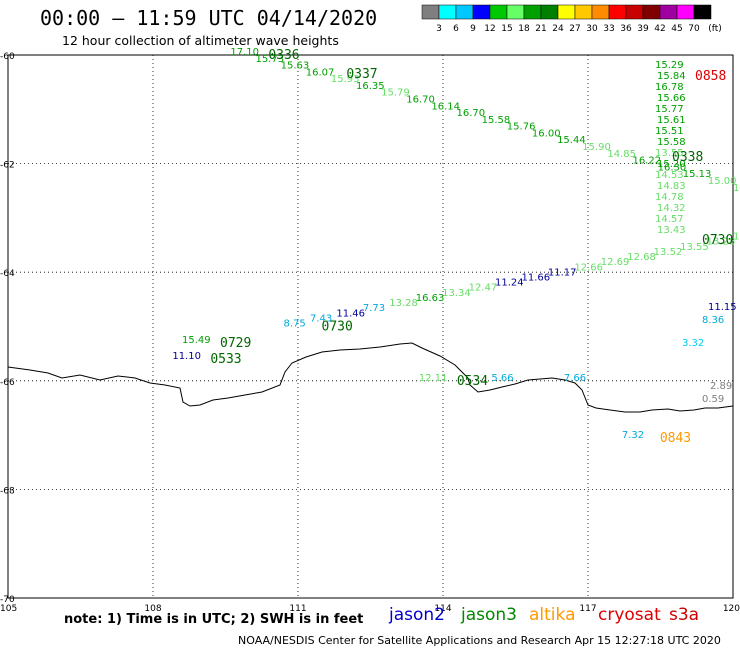 The height and width of the screenshot is (650, 740). Describe the element at coordinates (433, 378) in the screenshot. I see `swh-value: 12.11` at that location.